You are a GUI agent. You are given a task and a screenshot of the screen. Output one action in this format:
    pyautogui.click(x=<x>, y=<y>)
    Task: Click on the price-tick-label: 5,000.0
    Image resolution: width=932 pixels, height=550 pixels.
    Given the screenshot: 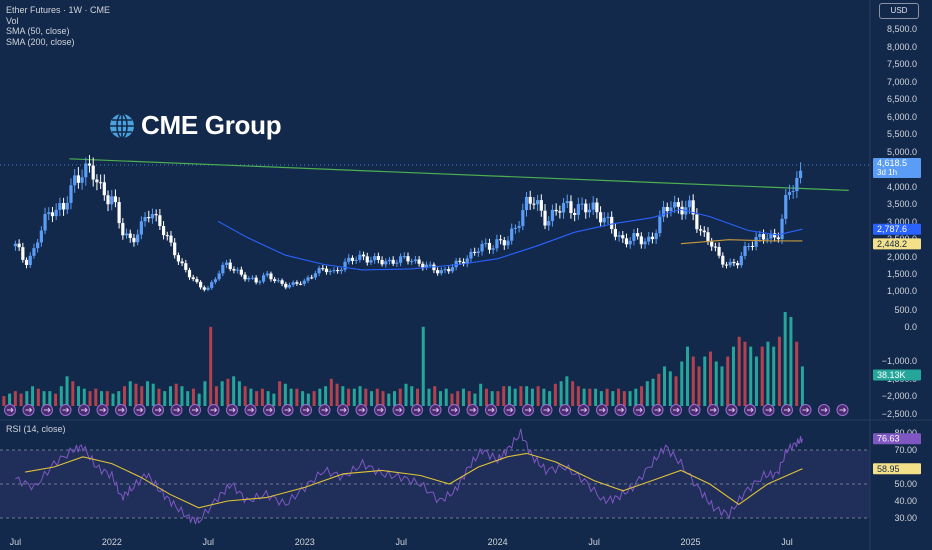 What is the action you would take?
    pyautogui.click(x=902, y=152)
    